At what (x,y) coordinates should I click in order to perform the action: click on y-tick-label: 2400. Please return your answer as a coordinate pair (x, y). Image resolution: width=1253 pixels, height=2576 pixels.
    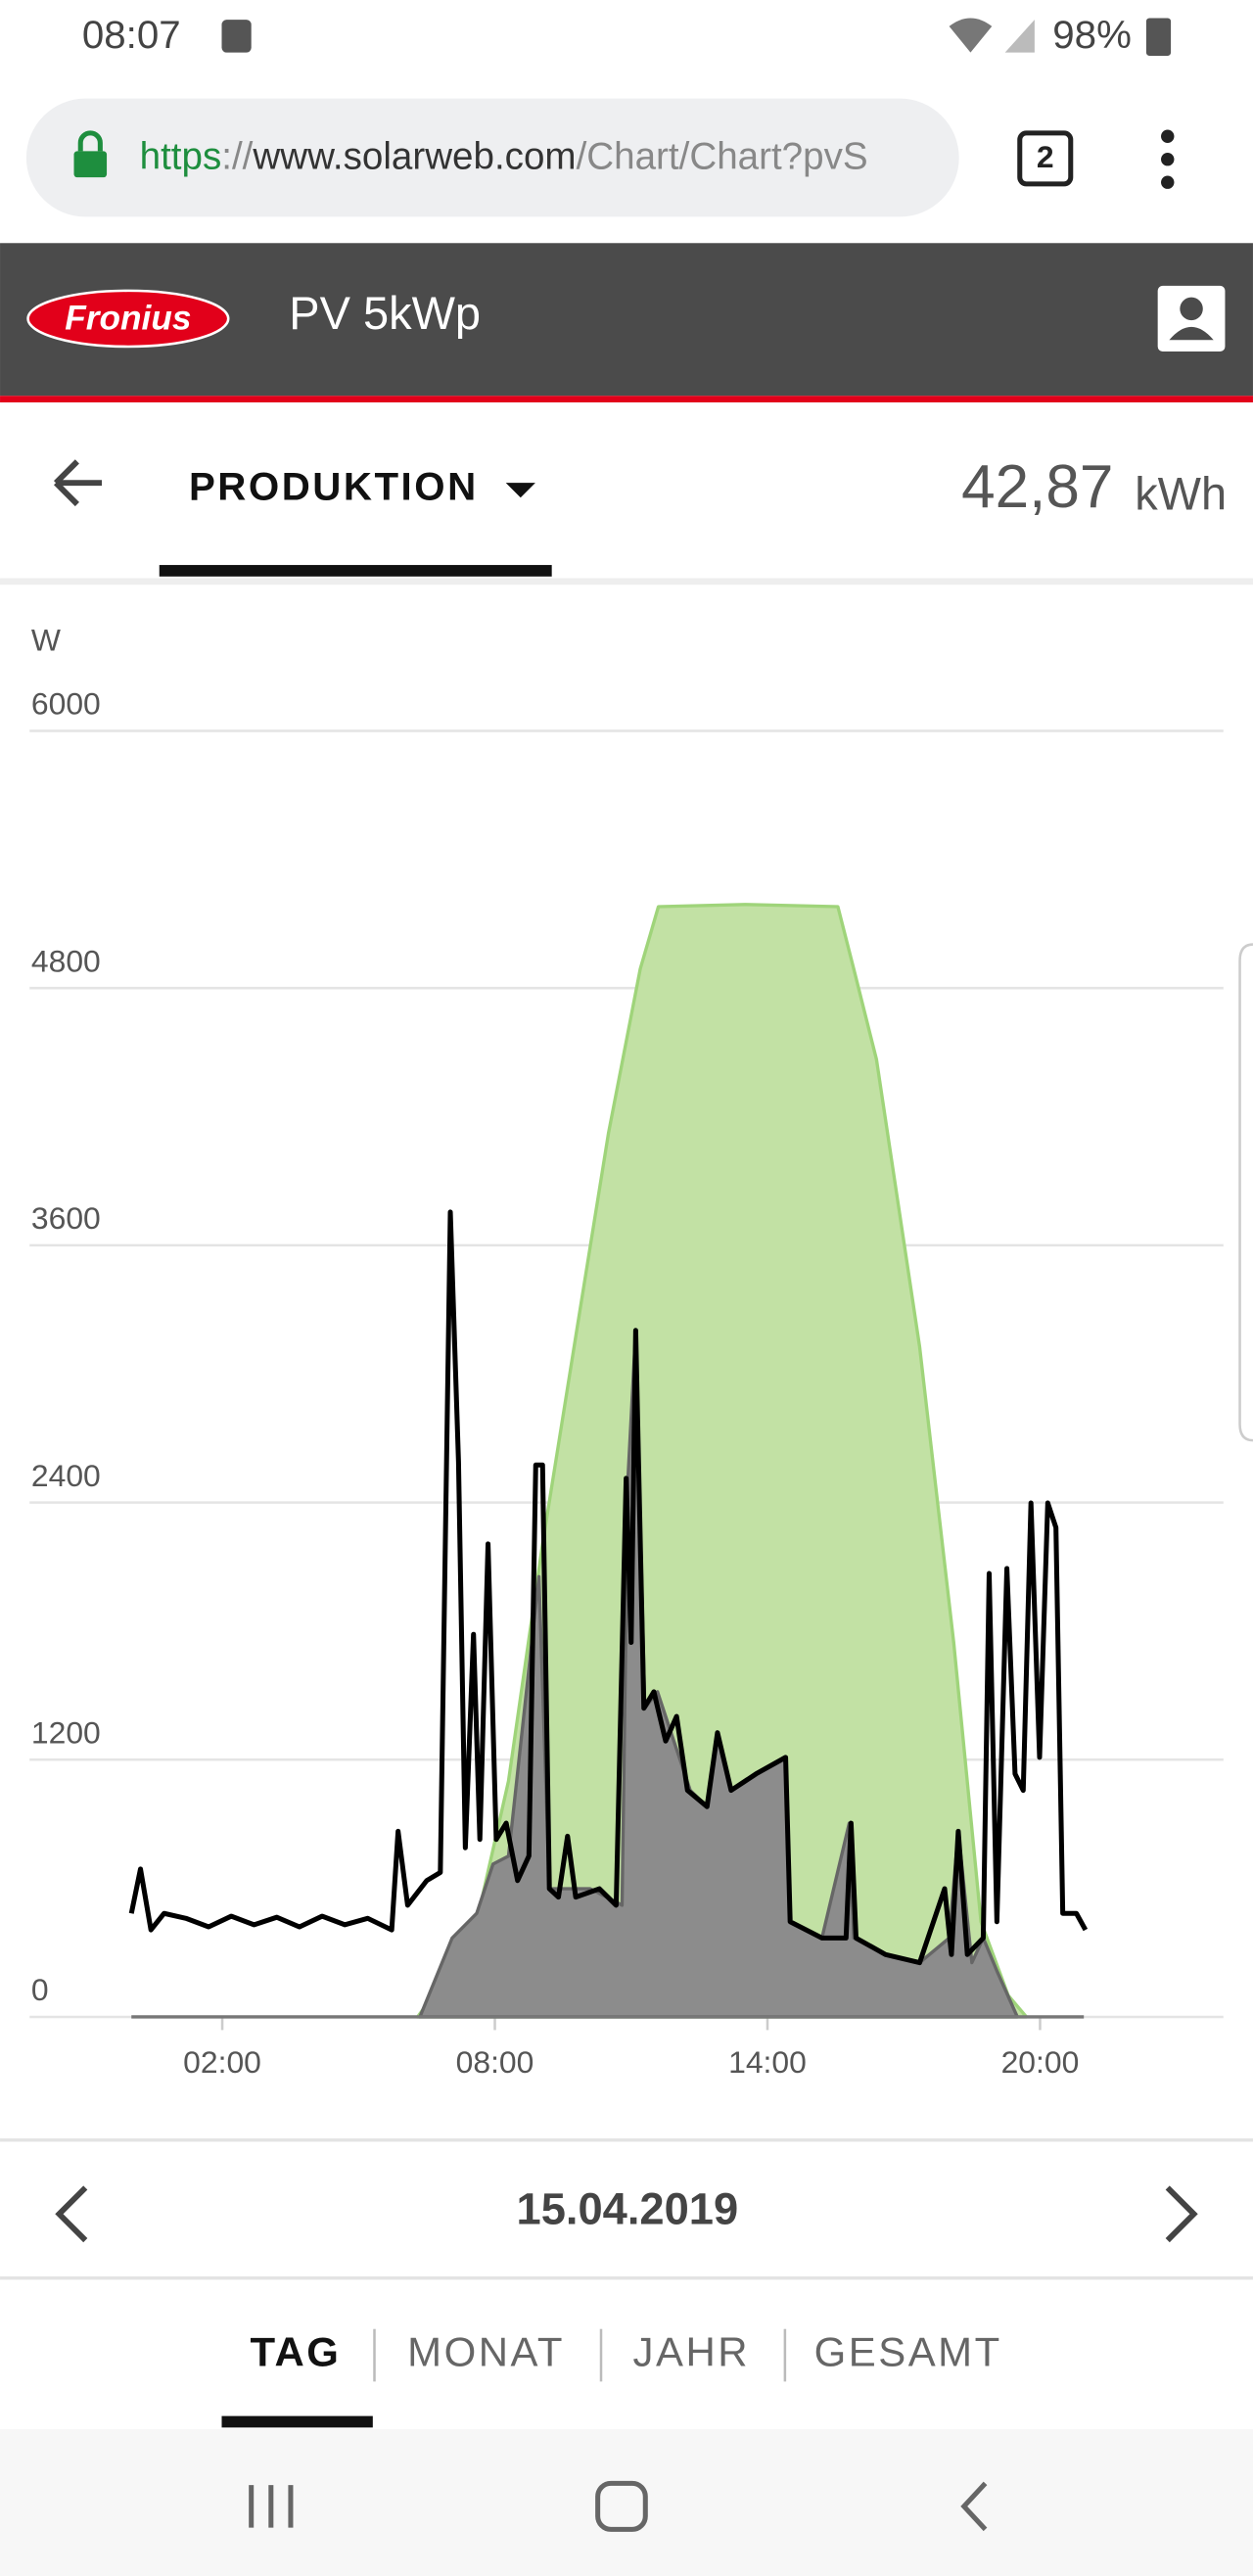
    Looking at the image, I should click on (66, 1476).